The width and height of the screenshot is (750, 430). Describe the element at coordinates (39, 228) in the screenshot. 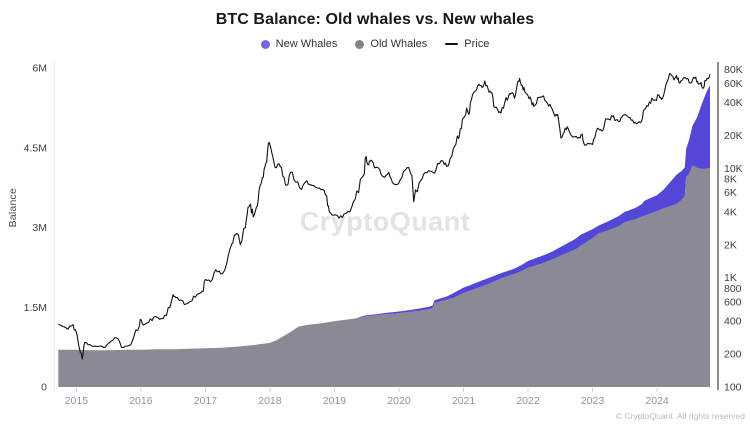

I see `axis-tick-label: 3M` at that location.